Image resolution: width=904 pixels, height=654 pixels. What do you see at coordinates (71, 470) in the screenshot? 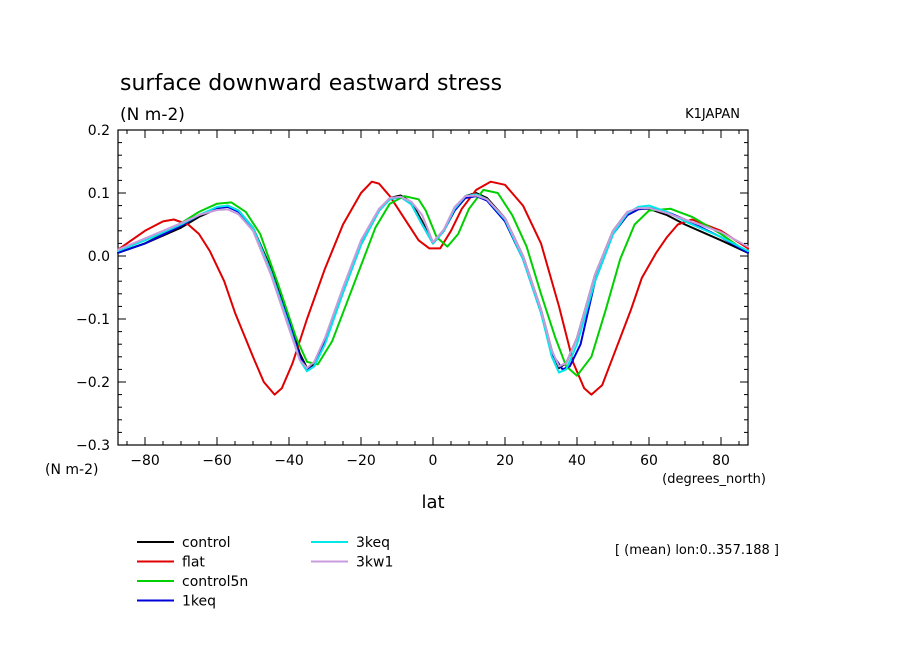
I see `y-axis-units: (N m-2)` at bounding box center [71, 470].